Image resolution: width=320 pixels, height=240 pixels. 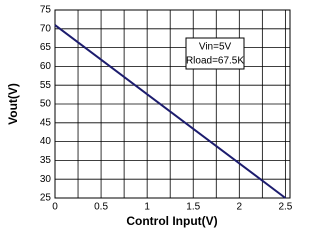 I want to click on y-tick-label: 60, so click(x=46, y=66).